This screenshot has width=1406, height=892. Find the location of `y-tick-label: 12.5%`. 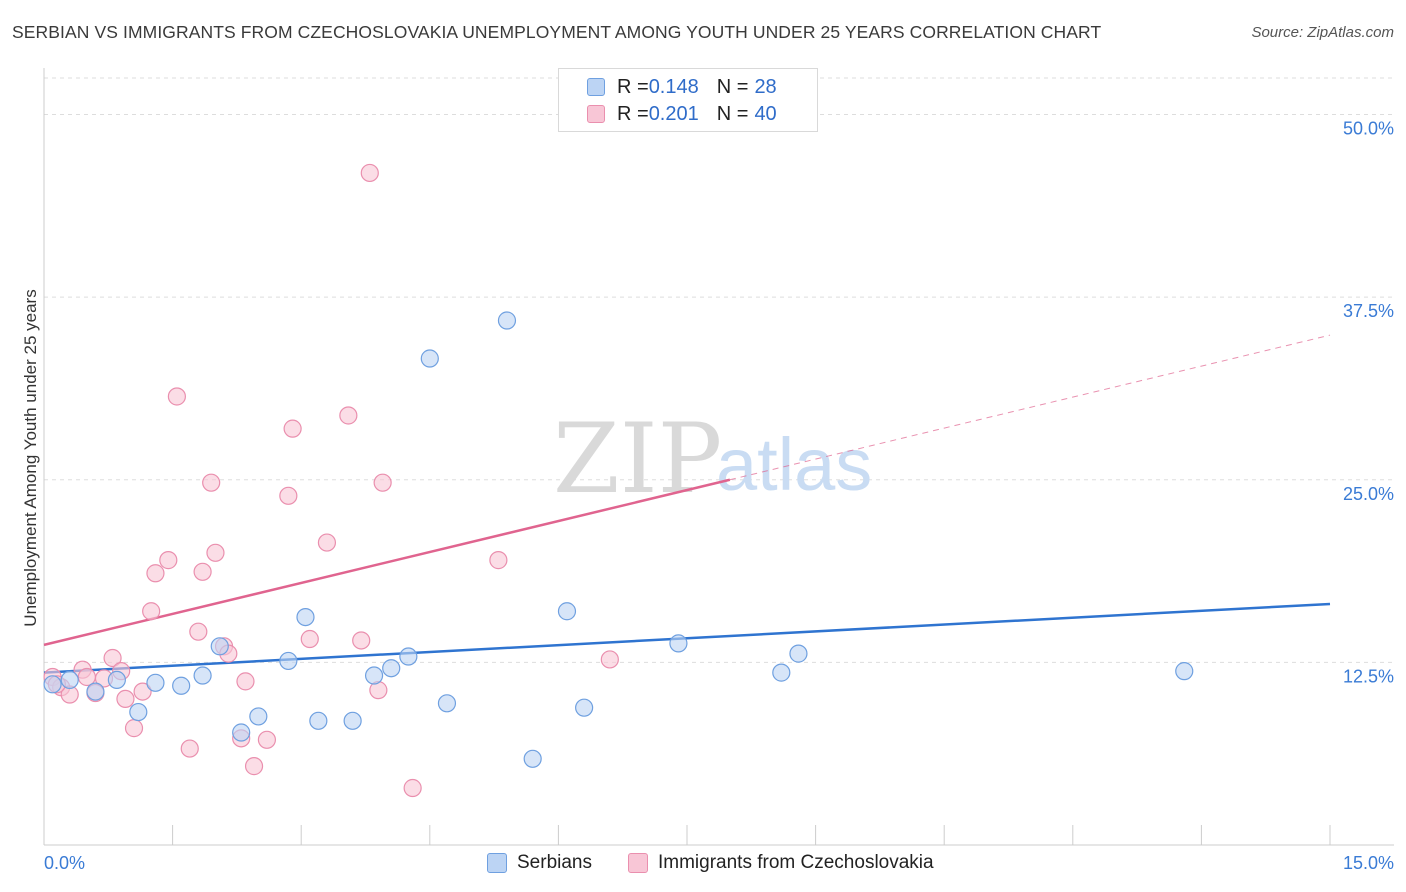

y-tick-label: 12.5% is located at coordinates (1368, 676).